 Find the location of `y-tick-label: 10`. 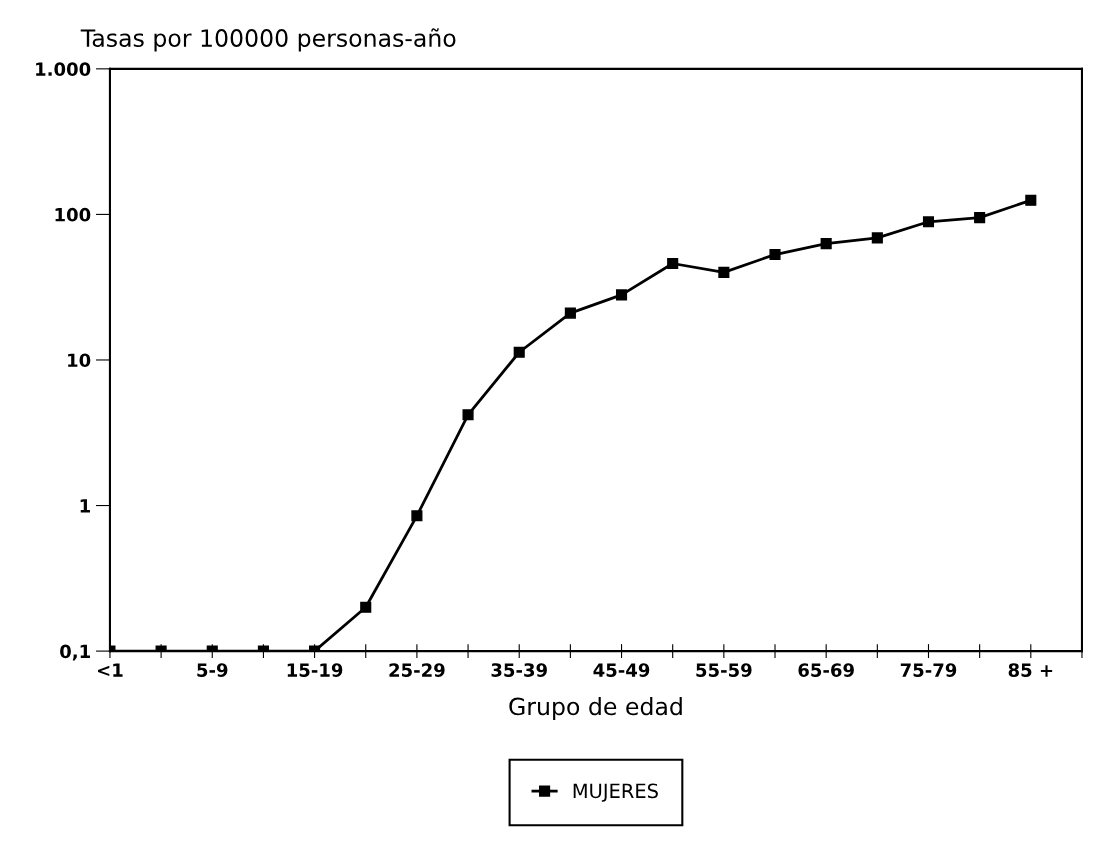

y-tick-label: 10 is located at coordinates (79, 360).